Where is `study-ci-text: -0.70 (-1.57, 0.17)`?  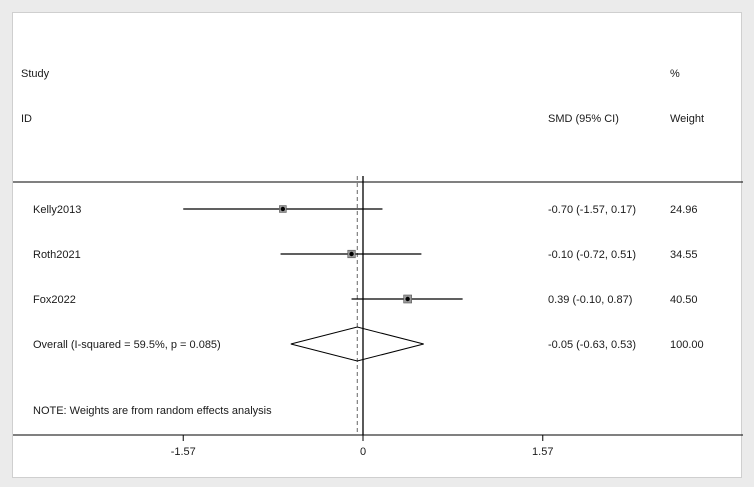
study-ci-text: -0.70 (-1.57, 0.17) is located at coordinates (592, 210).